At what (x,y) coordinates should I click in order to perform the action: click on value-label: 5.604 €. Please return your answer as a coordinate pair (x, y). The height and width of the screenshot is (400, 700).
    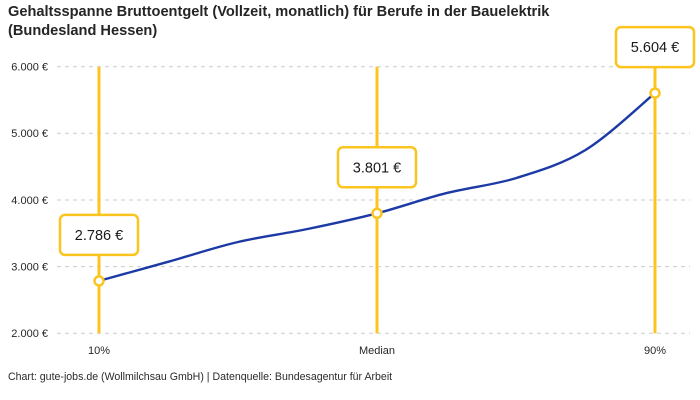
    Looking at the image, I should click on (655, 48).